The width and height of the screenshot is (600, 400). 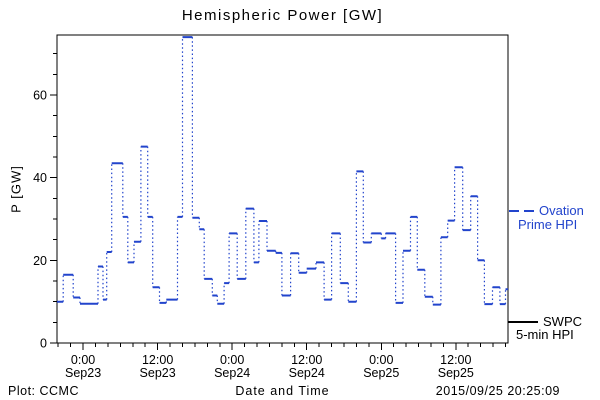 What do you see at coordinates (561, 210) in the screenshot?
I see `legend-ovation-label-1: Ovation` at bounding box center [561, 210].